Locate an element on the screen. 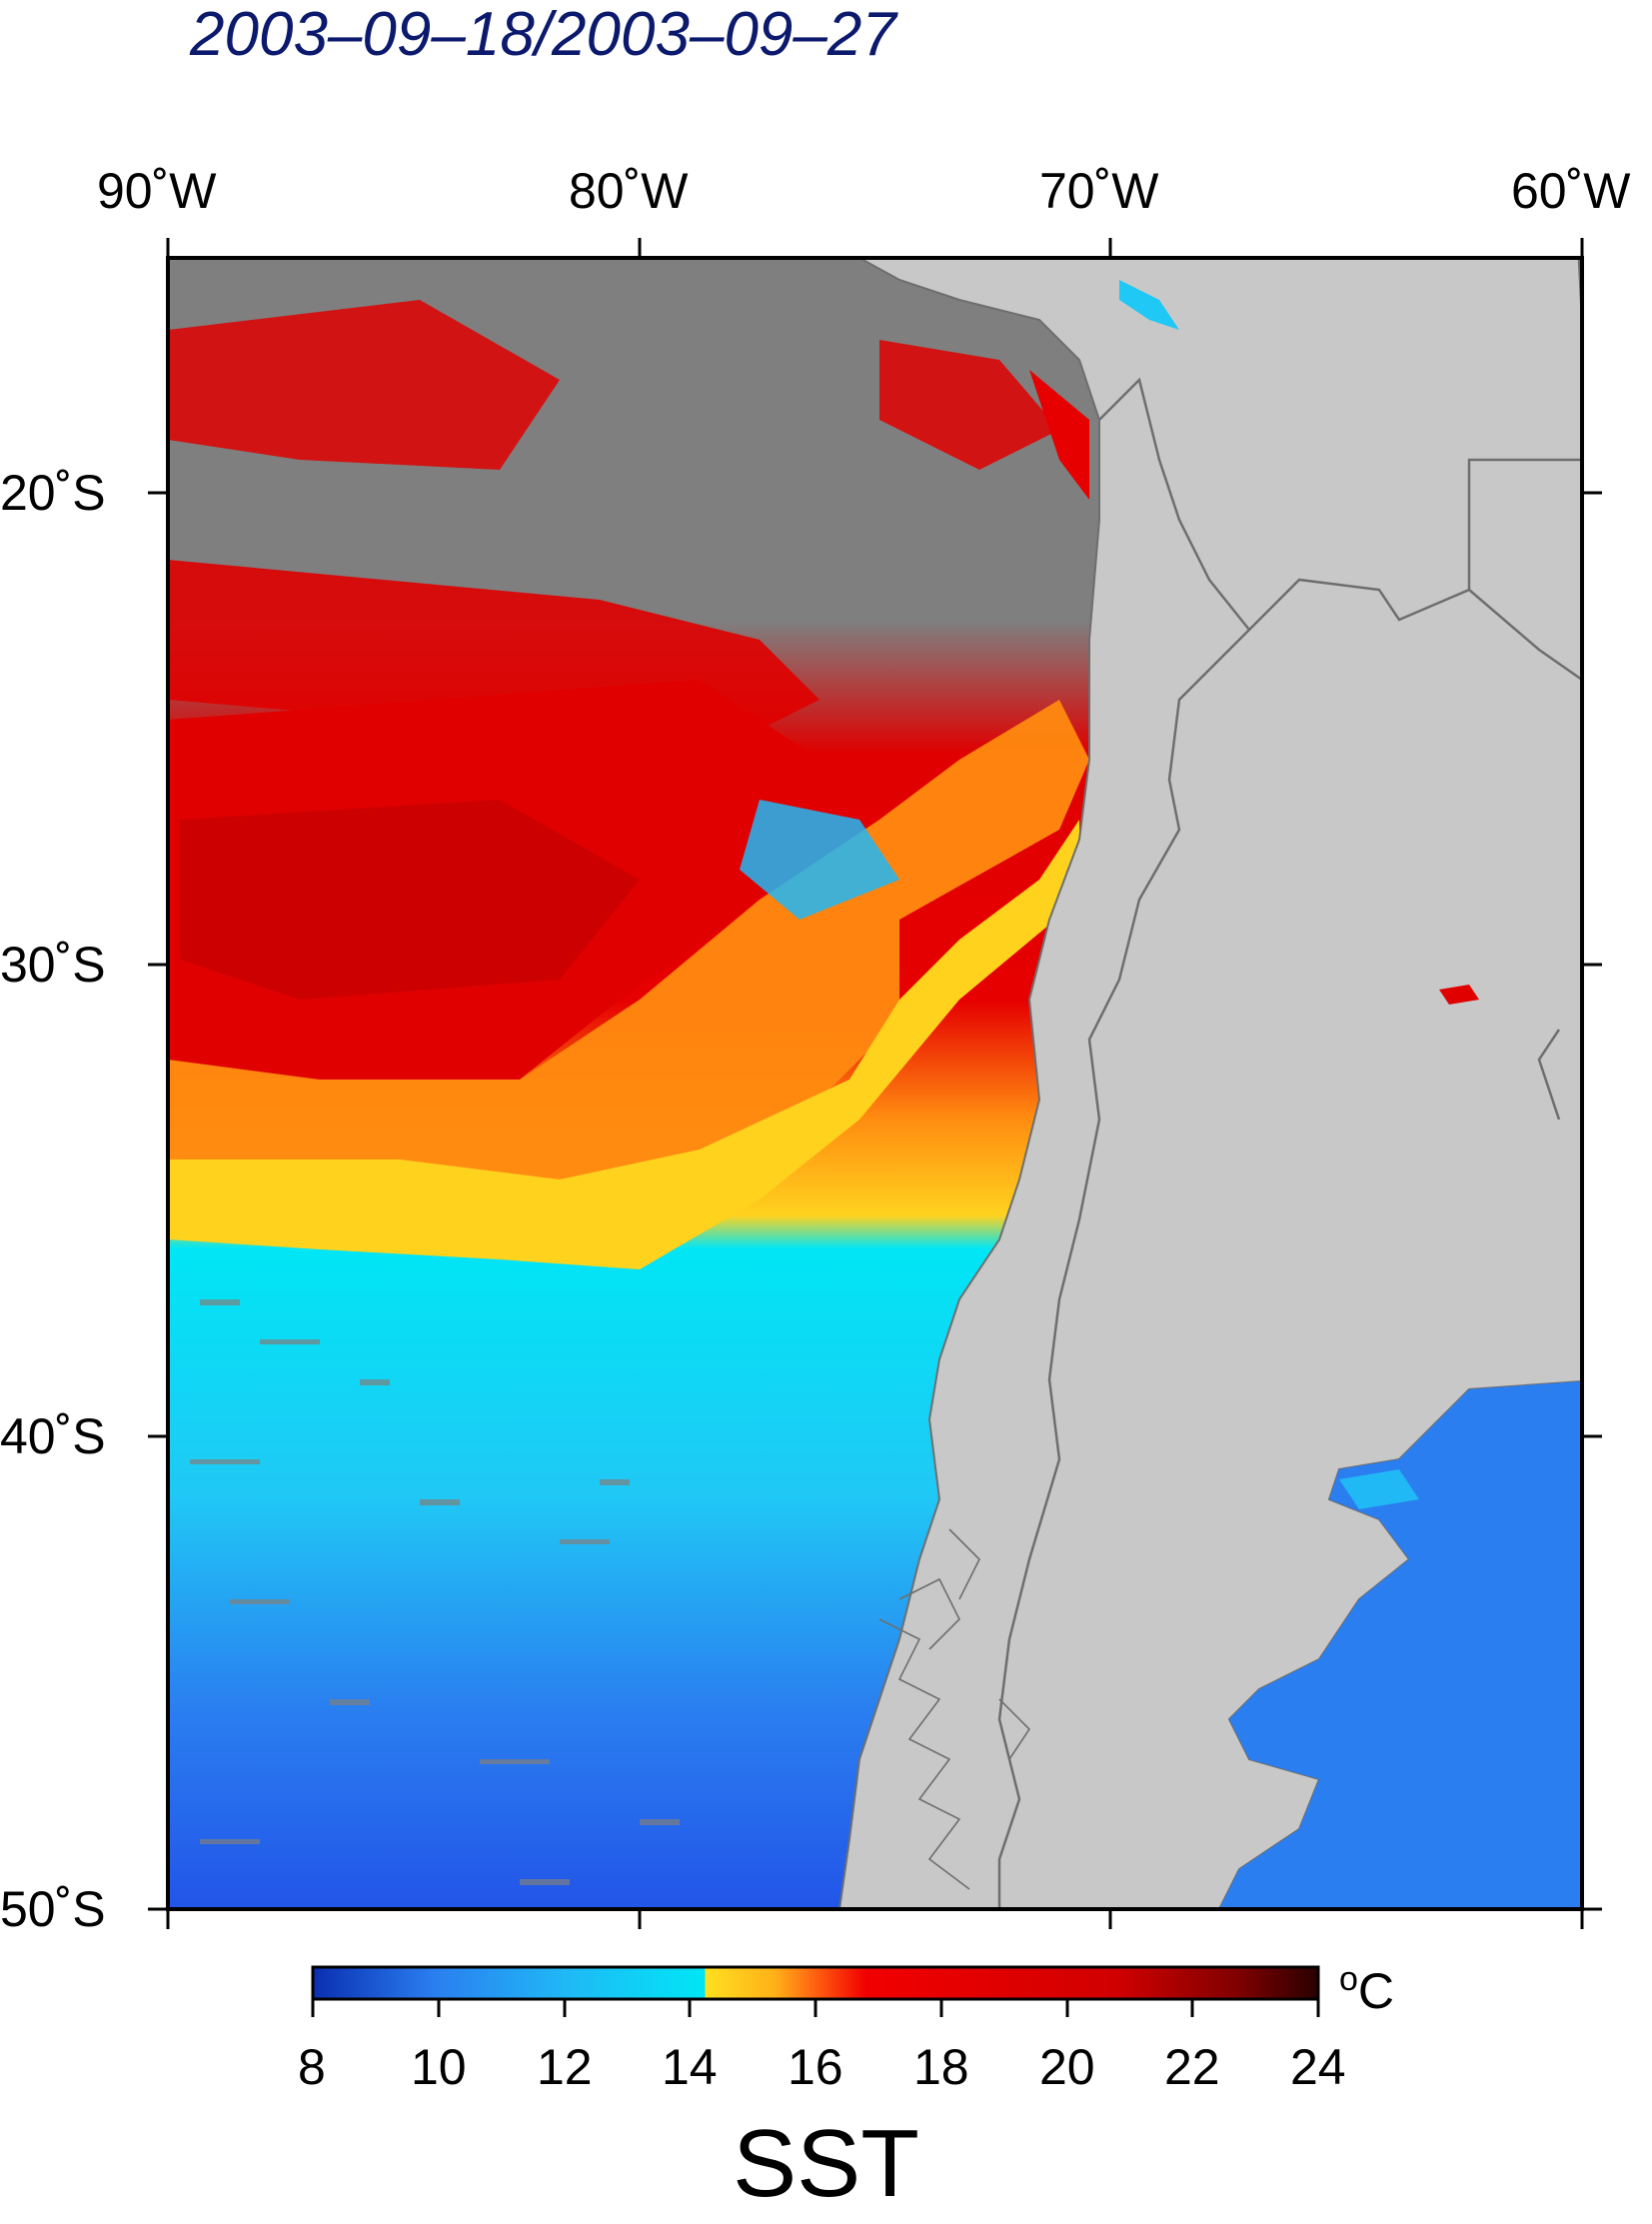 The image size is (1652, 2224). variable-label: SST is located at coordinates (826, 2163).